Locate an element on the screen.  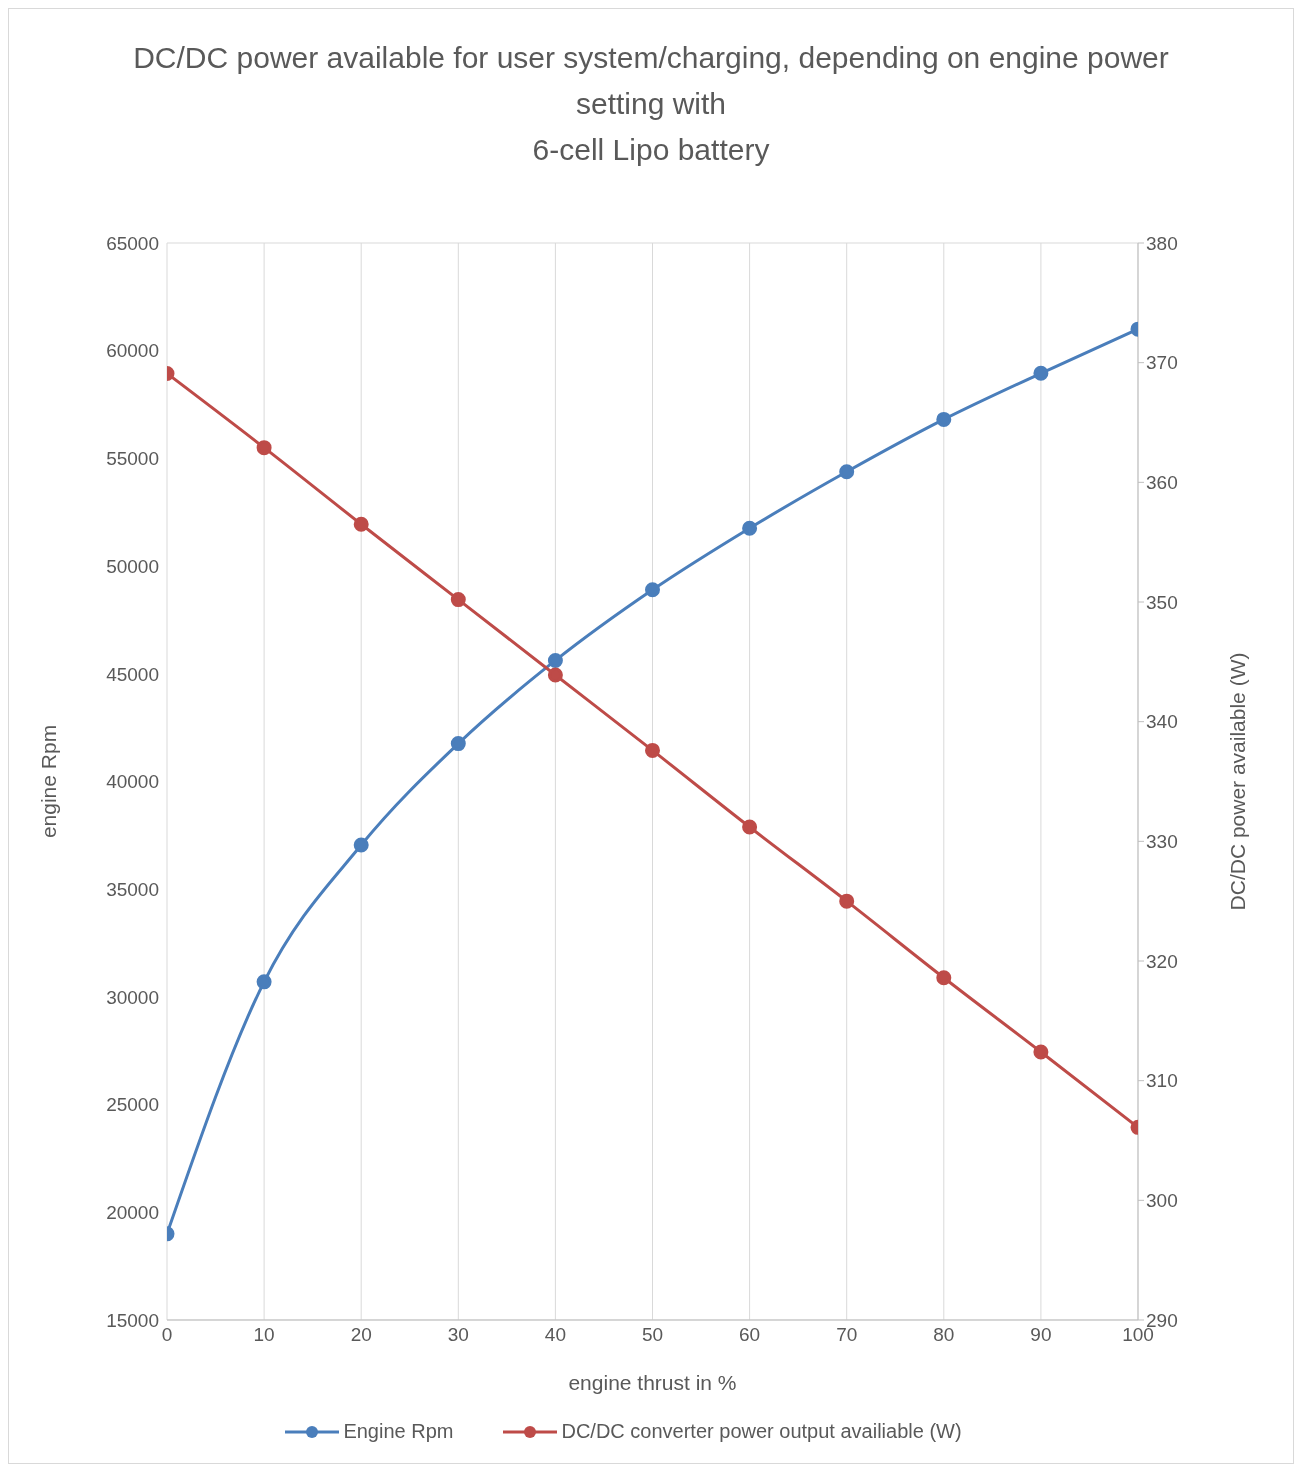
x-axis-title: engine thrust in % is located at coordinates (652, 1382).